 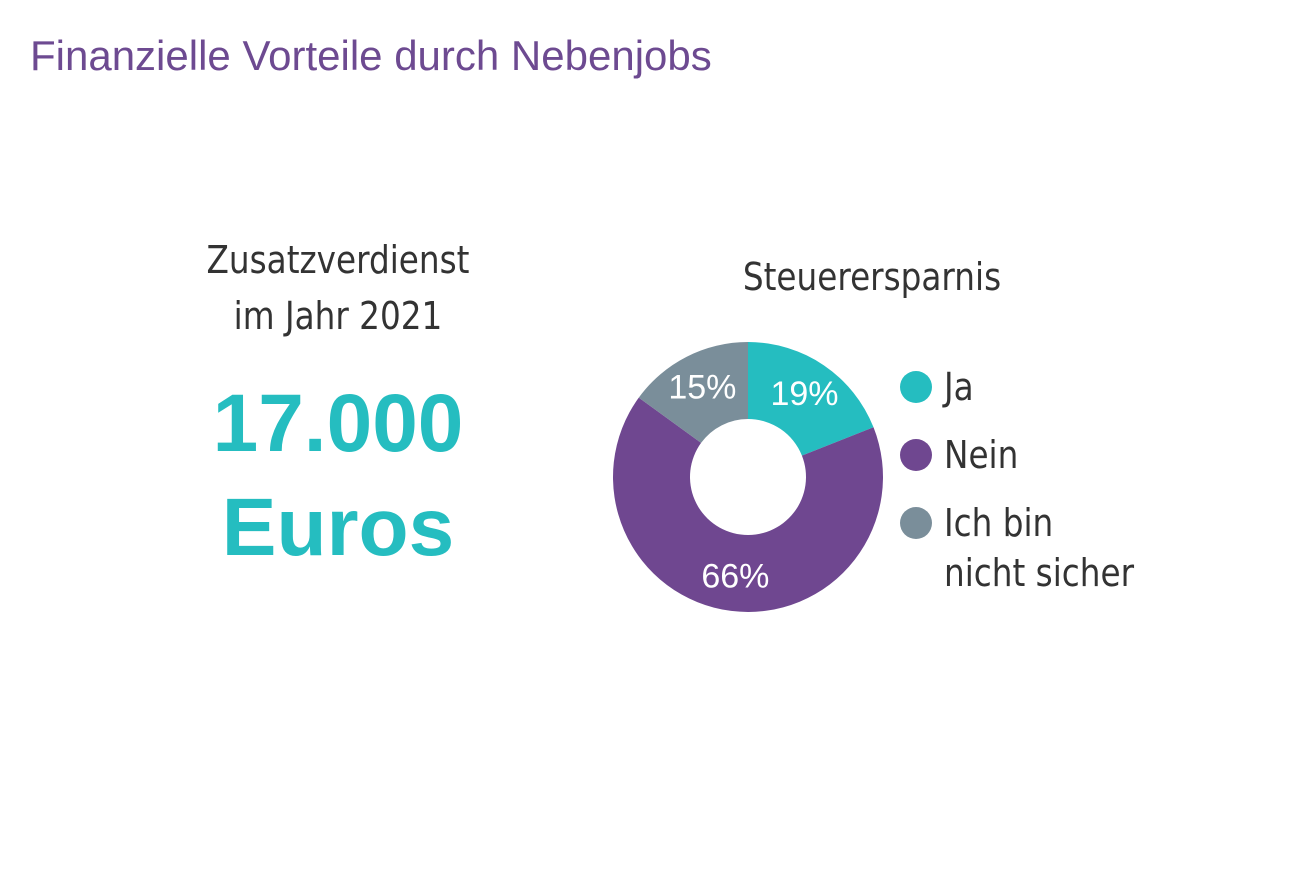 I want to click on legend-item: Ich bin nicht sicher, so click(x=1032, y=548).